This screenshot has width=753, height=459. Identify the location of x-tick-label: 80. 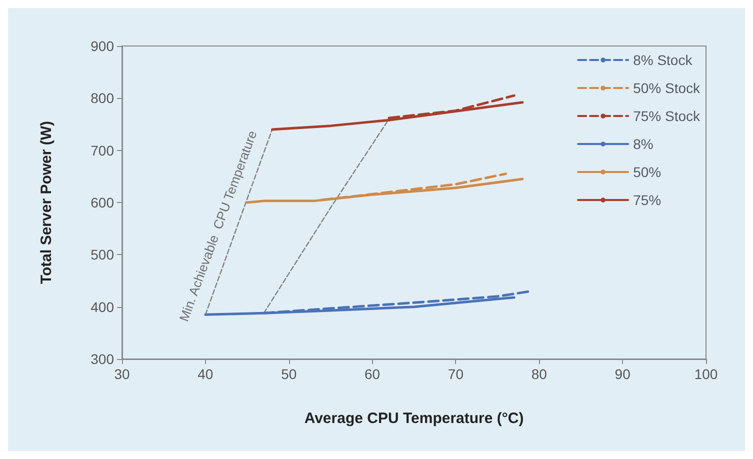
(539, 374).